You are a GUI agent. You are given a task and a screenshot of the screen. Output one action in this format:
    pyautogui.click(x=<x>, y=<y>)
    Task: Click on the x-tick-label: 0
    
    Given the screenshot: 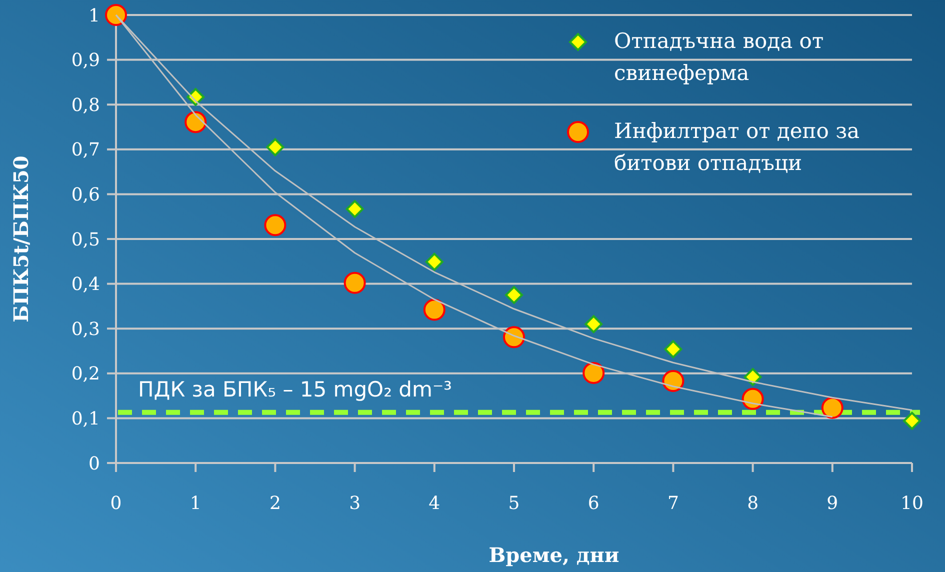 What is the action you would take?
    pyautogui.click(x=116, y=503)
    